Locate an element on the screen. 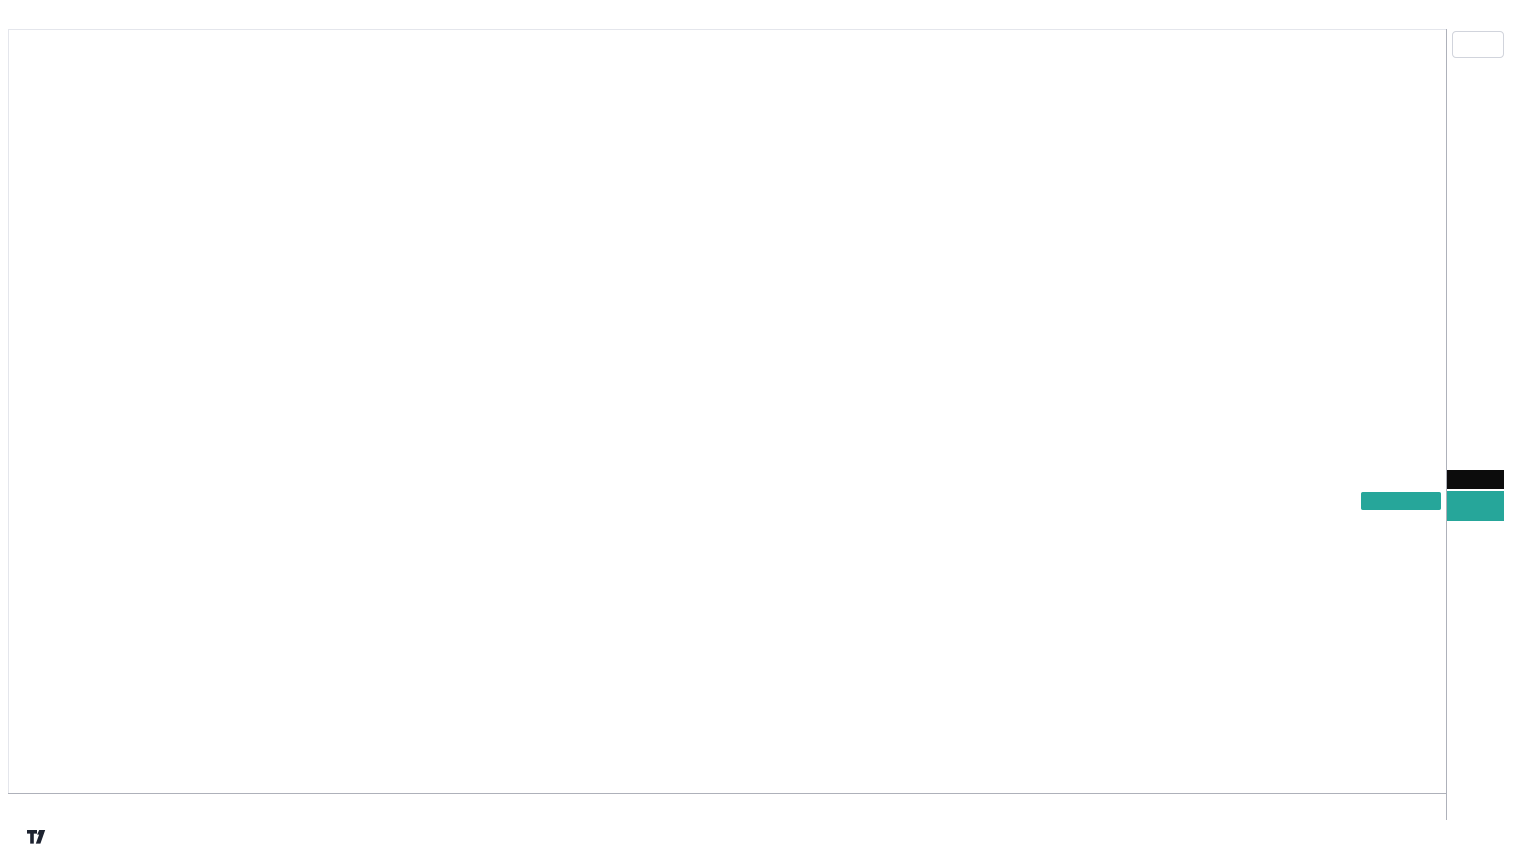 Image resolution: width=1516 pixels, height=857 pixels. plot-border-left is located at coordinates (8, 411).